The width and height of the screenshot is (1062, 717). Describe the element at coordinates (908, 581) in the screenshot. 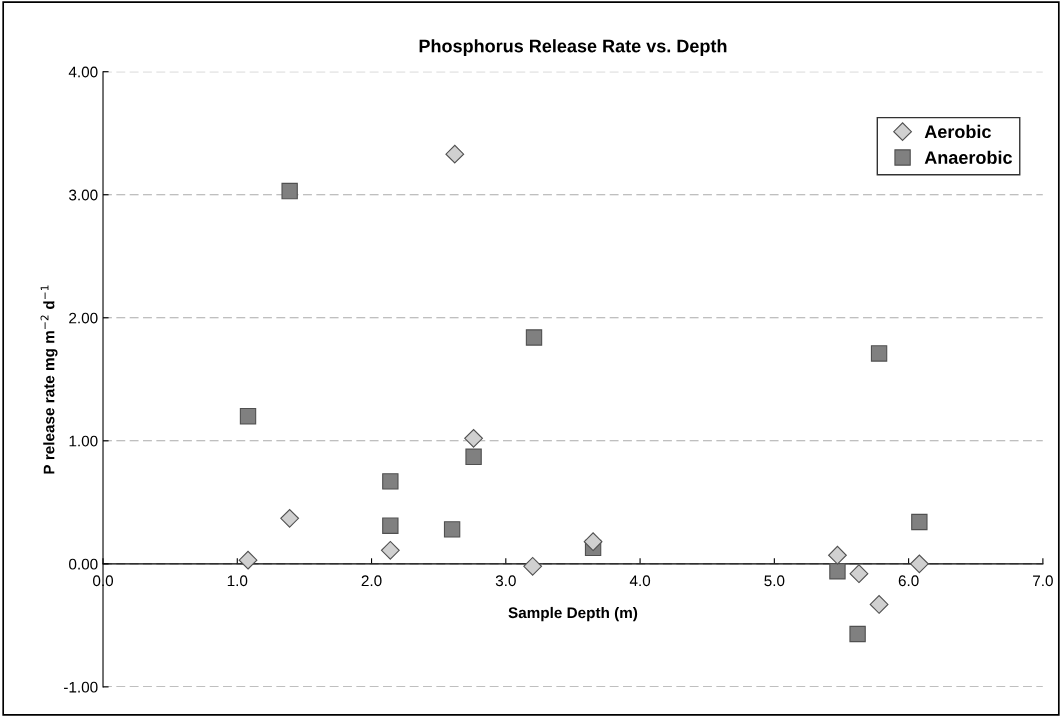

I see `x-tick-label: 6.0` at that location.